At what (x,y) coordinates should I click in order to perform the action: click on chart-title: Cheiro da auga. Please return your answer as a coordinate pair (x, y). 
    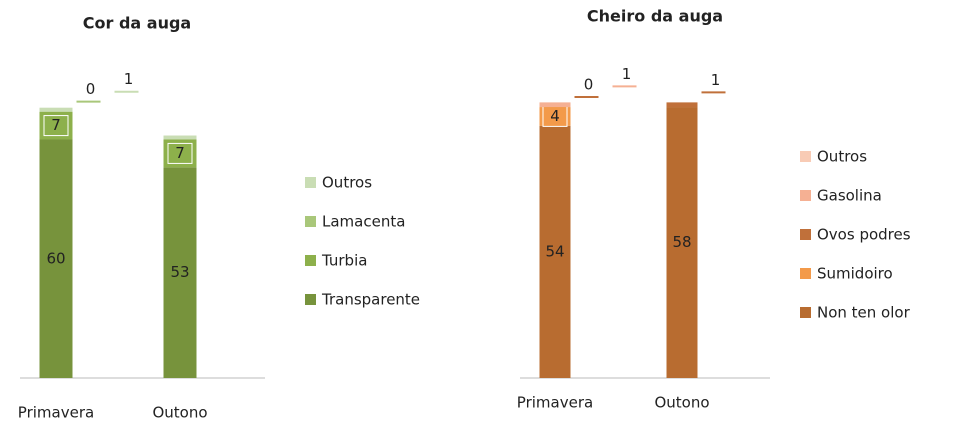
    Looking at the image, I should click on (655, 16).